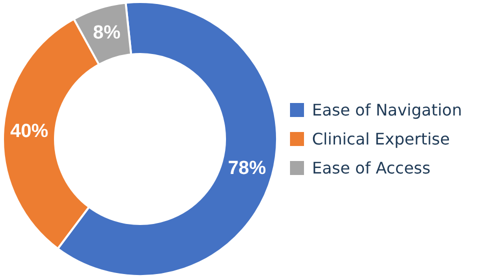 This screenshot has width=480, height=279. Describe the element at coordinates (381, 139) in the screenshot. I see `legend-label: Clinical Expertise` at that location.